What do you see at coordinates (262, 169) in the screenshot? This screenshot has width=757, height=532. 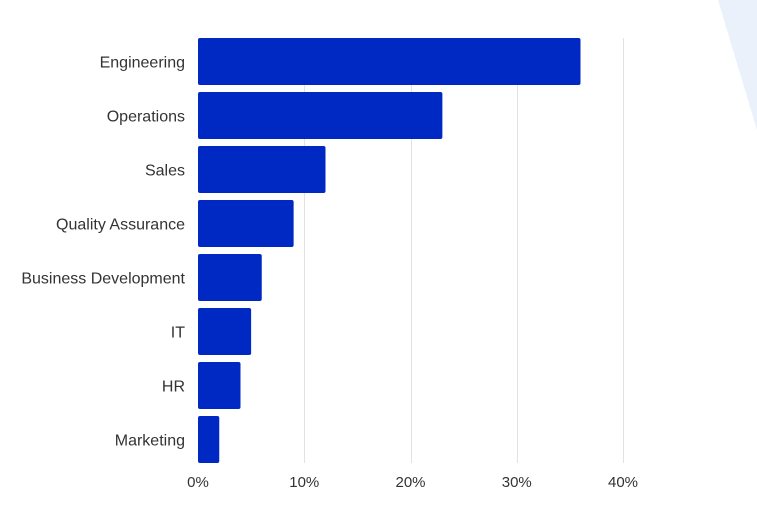 I see `bar-sales` at bounding box center [262, 169].